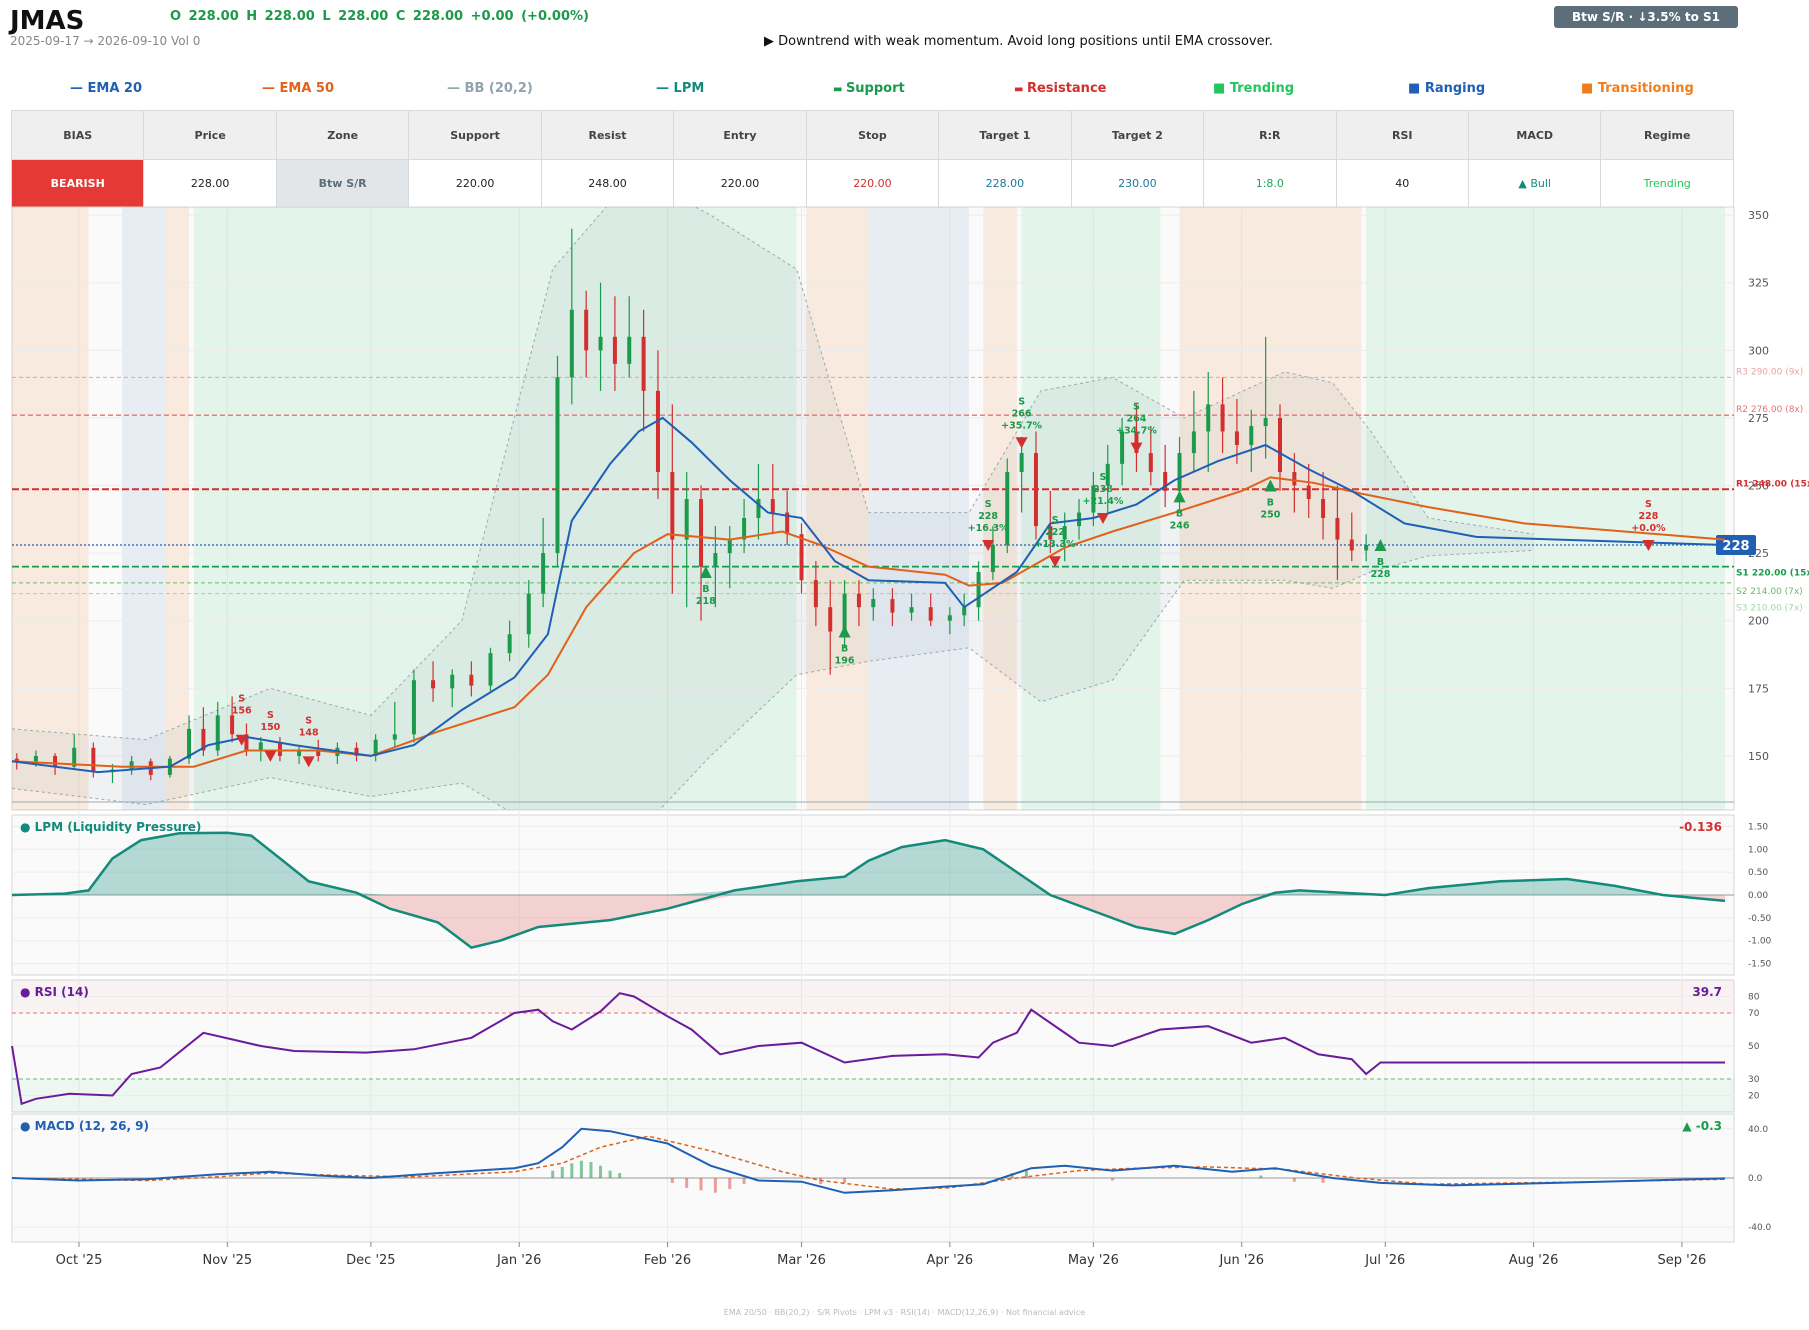  What do you see at coordinates (607, 135) in the screenshot?
I see `summary-header: Resist` at bounding box center [607, 135].